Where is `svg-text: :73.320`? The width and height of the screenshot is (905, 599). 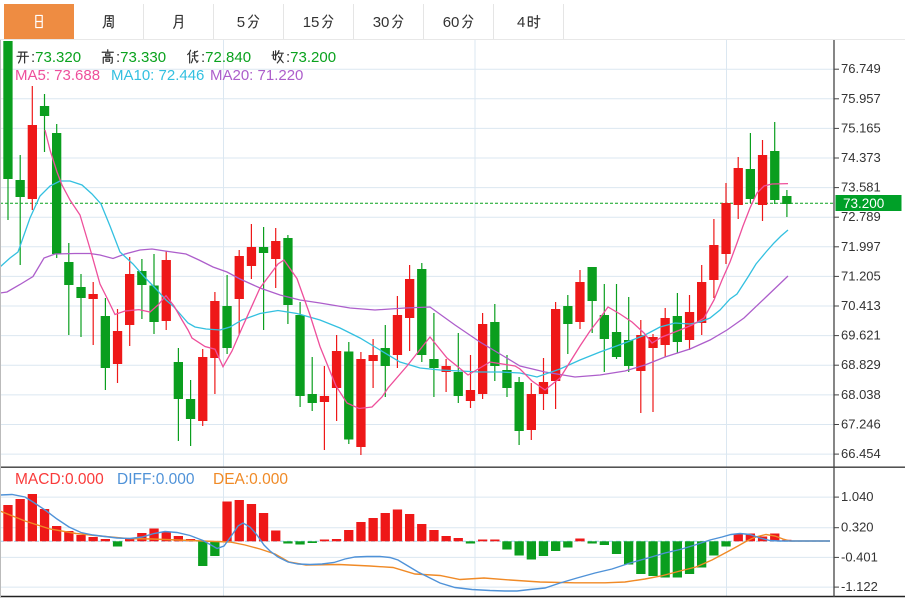
svg-text: :73.320 is located at coordinates (56, 57).